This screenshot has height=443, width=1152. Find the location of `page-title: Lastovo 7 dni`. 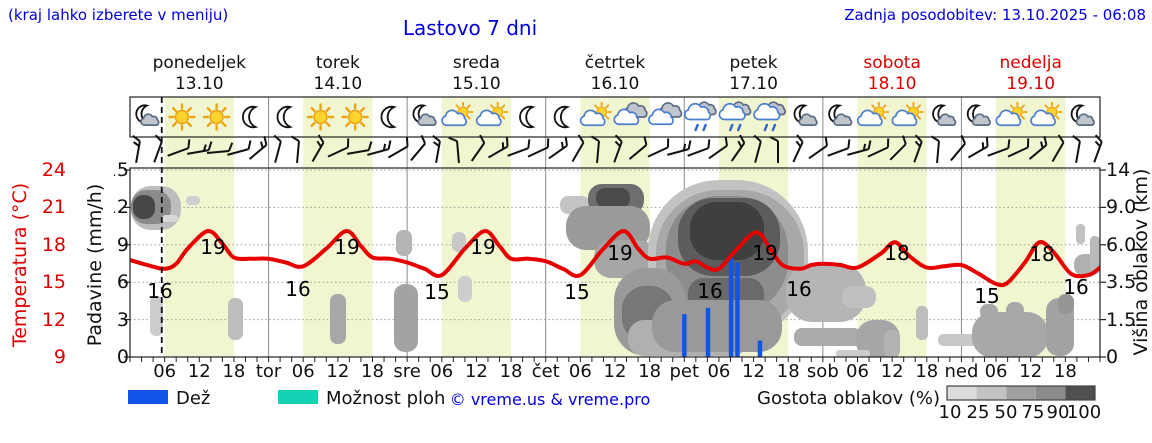

page-title: Lastovo 7 dni is located at coordinates (470, 28).